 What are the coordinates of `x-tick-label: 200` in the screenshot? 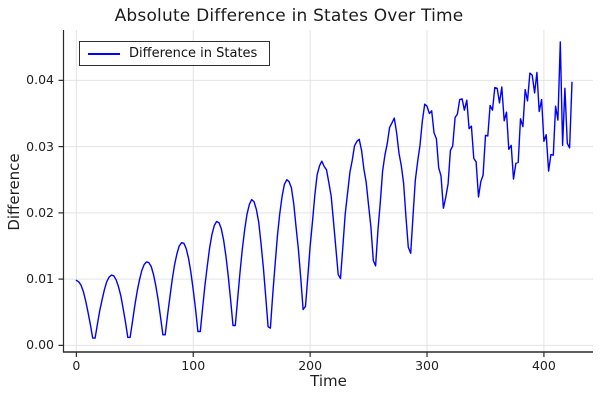 It's located at (310, 365).